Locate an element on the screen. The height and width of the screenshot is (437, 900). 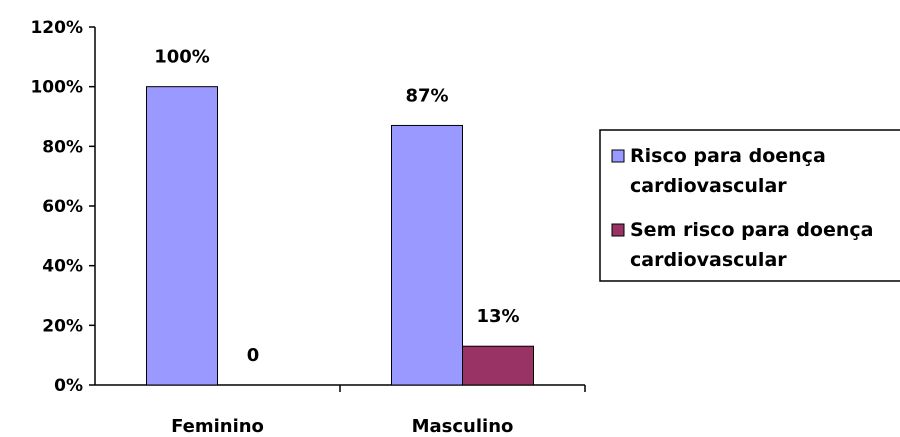
legend-label-risco-line1: Risco para doença is located at coordinates (728, 156).